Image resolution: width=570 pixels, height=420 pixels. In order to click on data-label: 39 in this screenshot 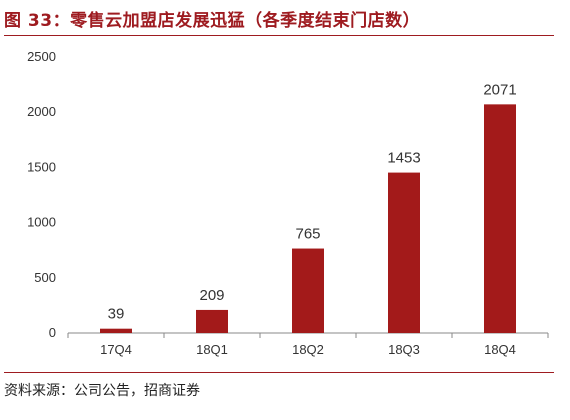, I will do `click(116, 314)`.